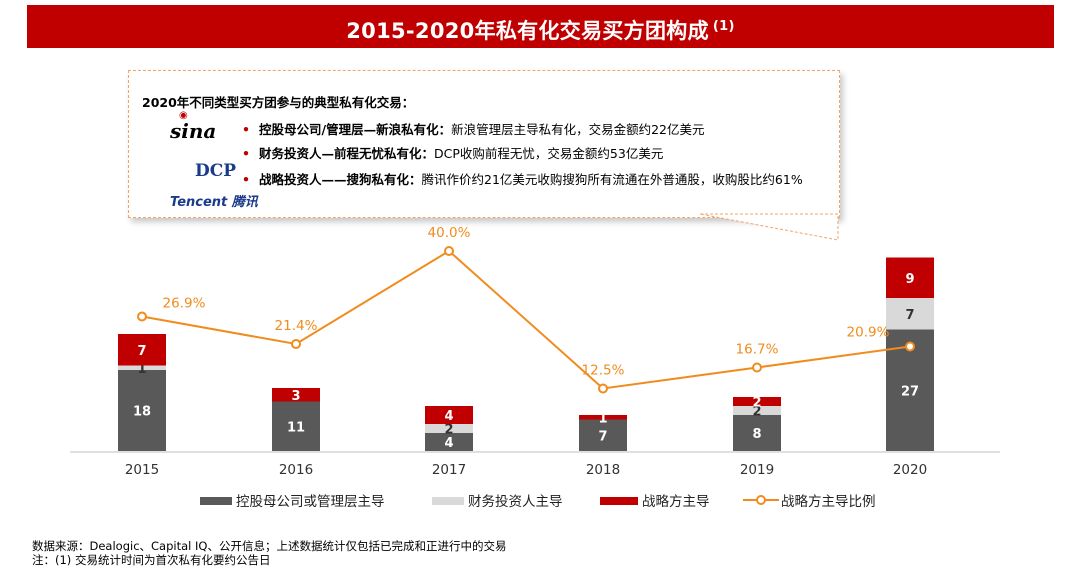  I want to click on bullet-bold: 控股母公司/管理层—新浪私有化：, so click(355, 129).